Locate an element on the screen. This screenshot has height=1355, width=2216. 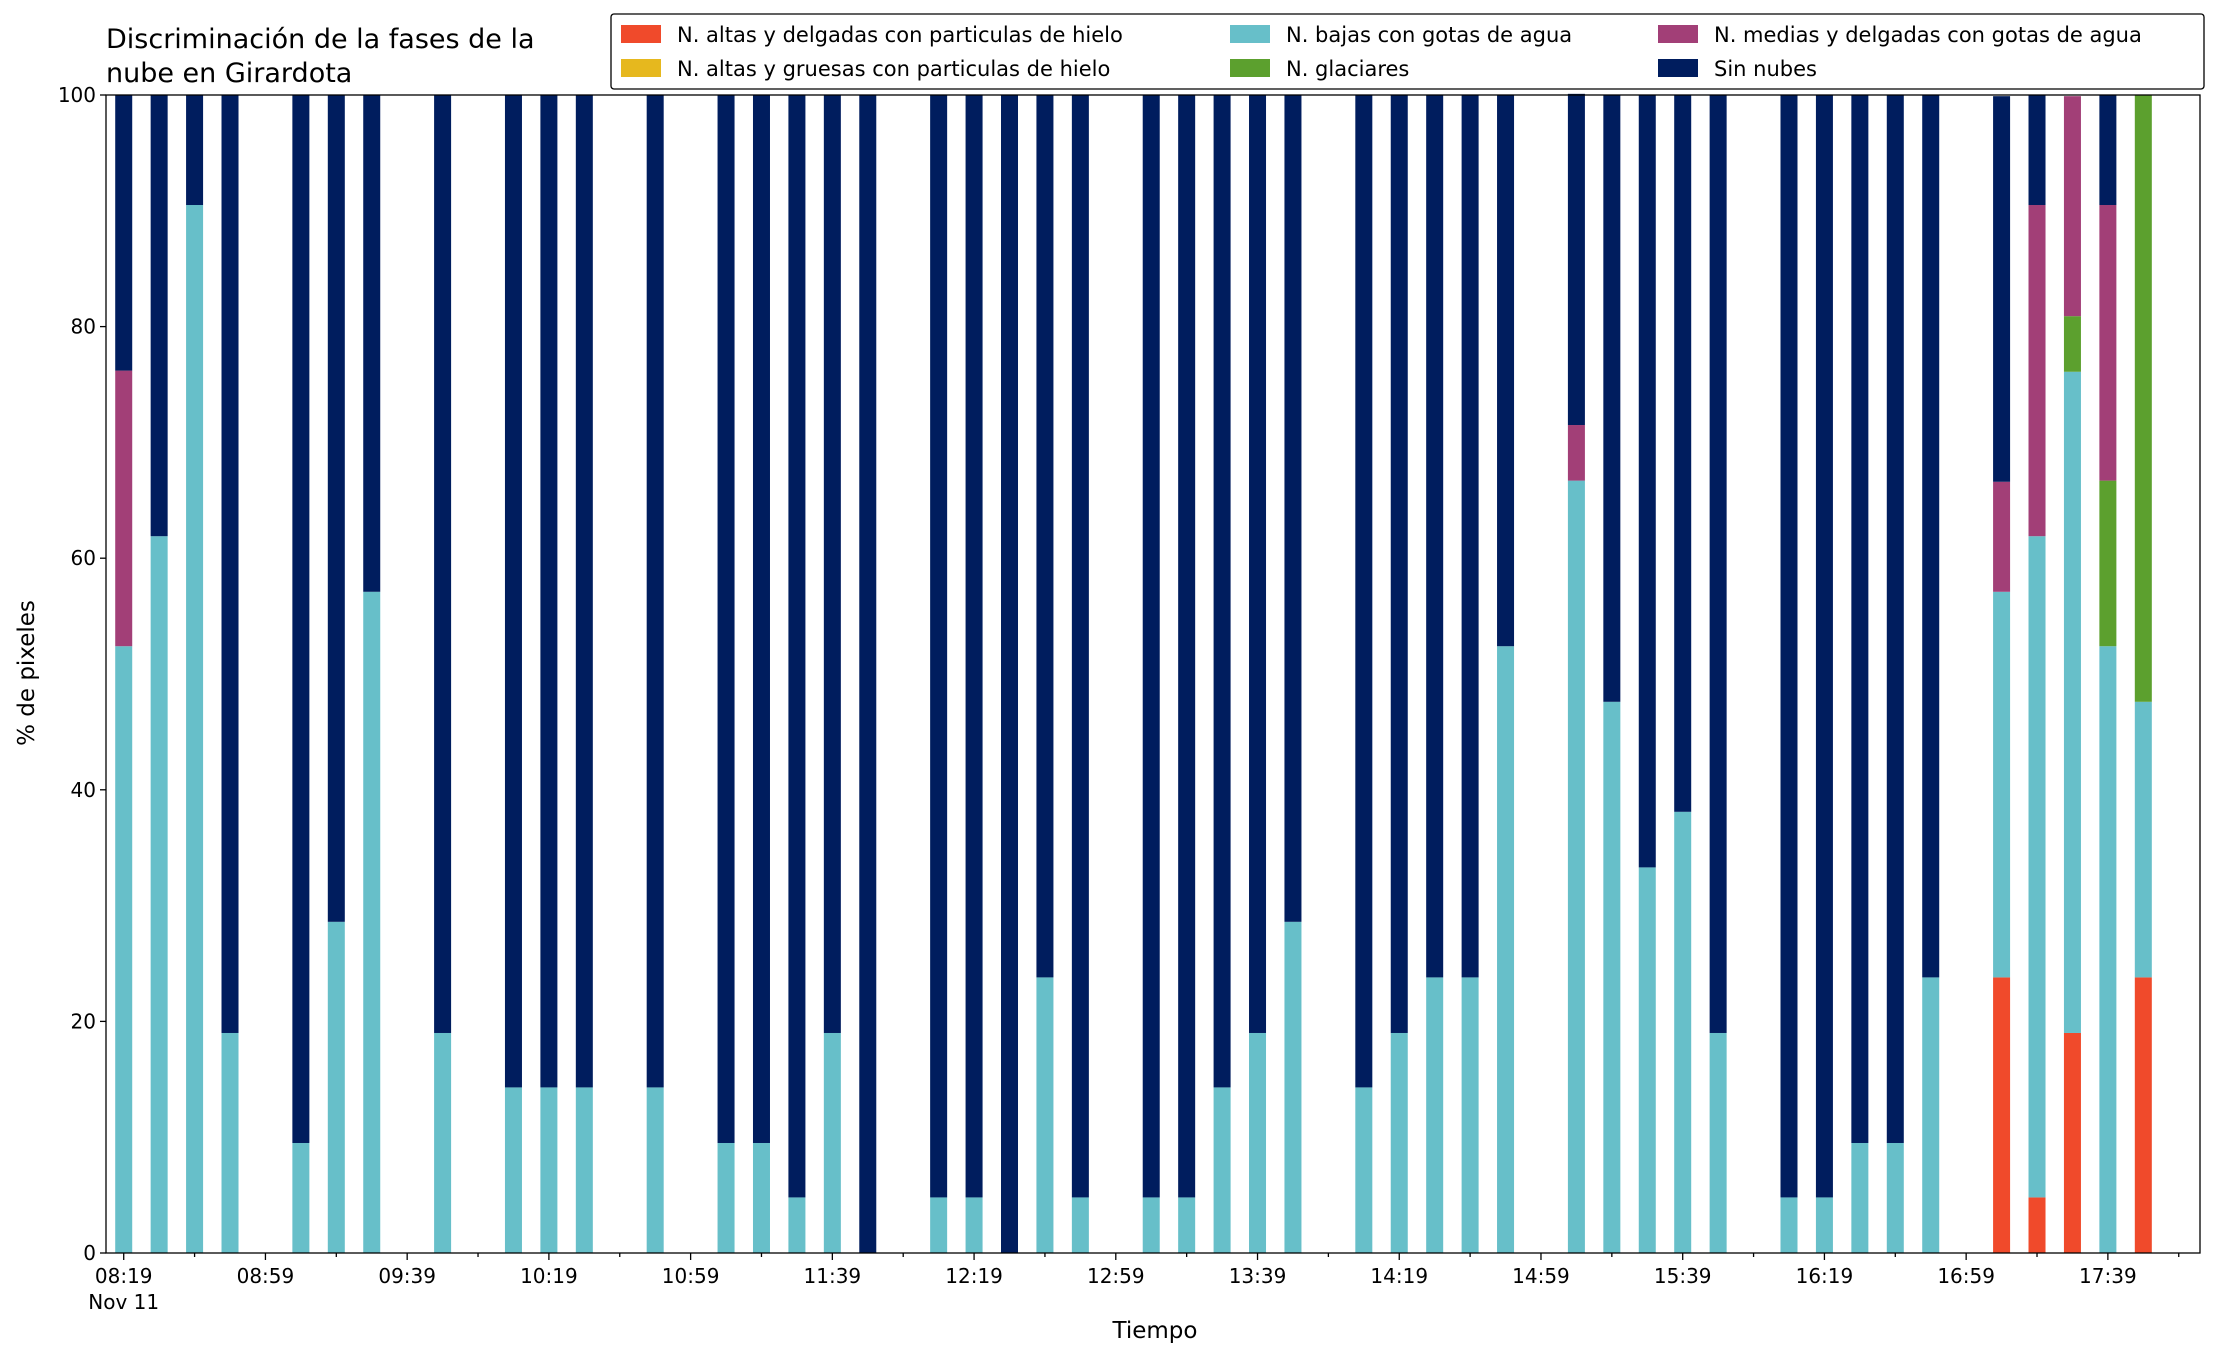
legend-label: Sin nubes is located at coordinates (1765, 69).